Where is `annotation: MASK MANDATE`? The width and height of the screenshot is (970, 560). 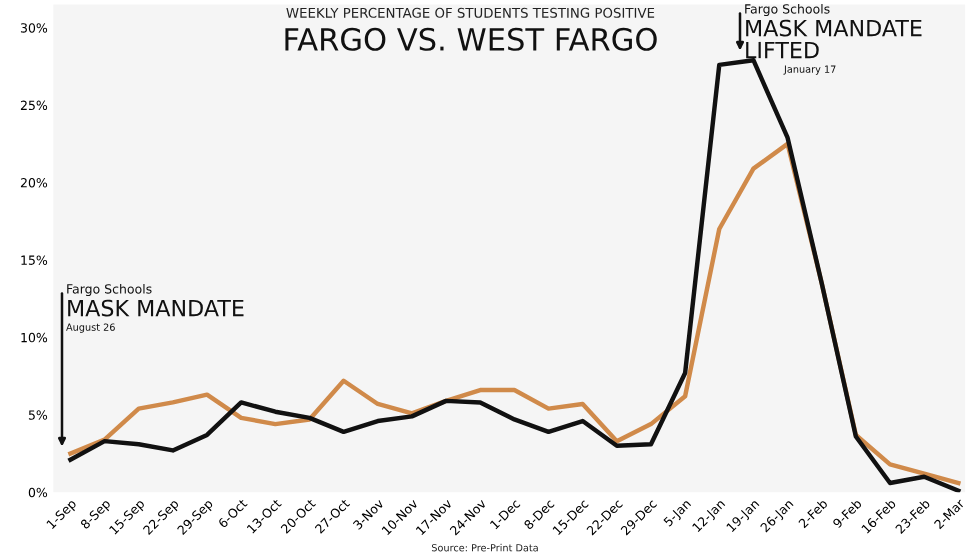 annotation: MASK MANDATE is located at coordinates (156, 308).